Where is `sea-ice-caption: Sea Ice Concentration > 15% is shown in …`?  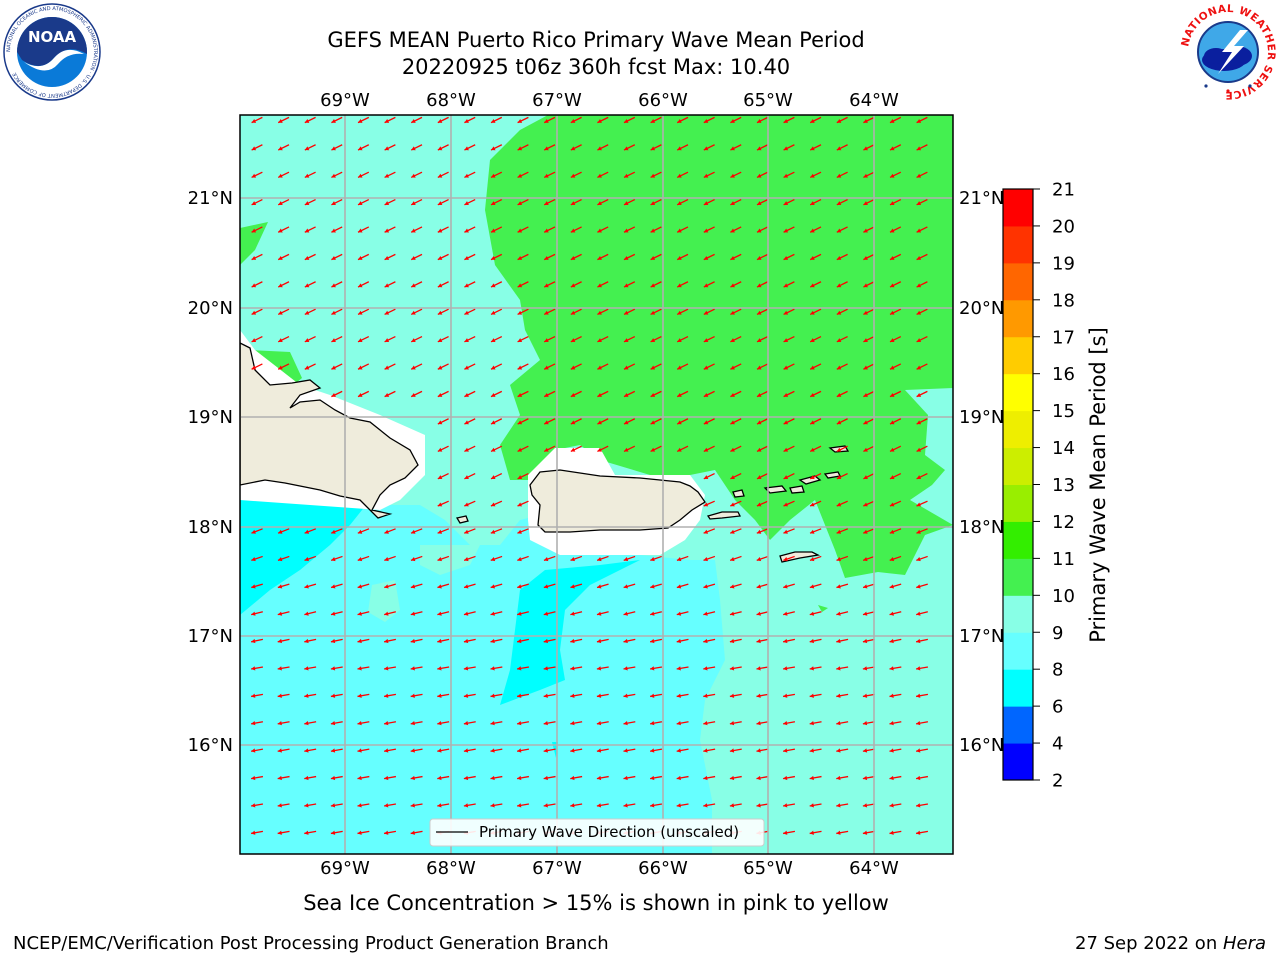
sea-ice-caption: Sea Ice Concentration > 15% is shown in … is located at coordinates (596, 903).